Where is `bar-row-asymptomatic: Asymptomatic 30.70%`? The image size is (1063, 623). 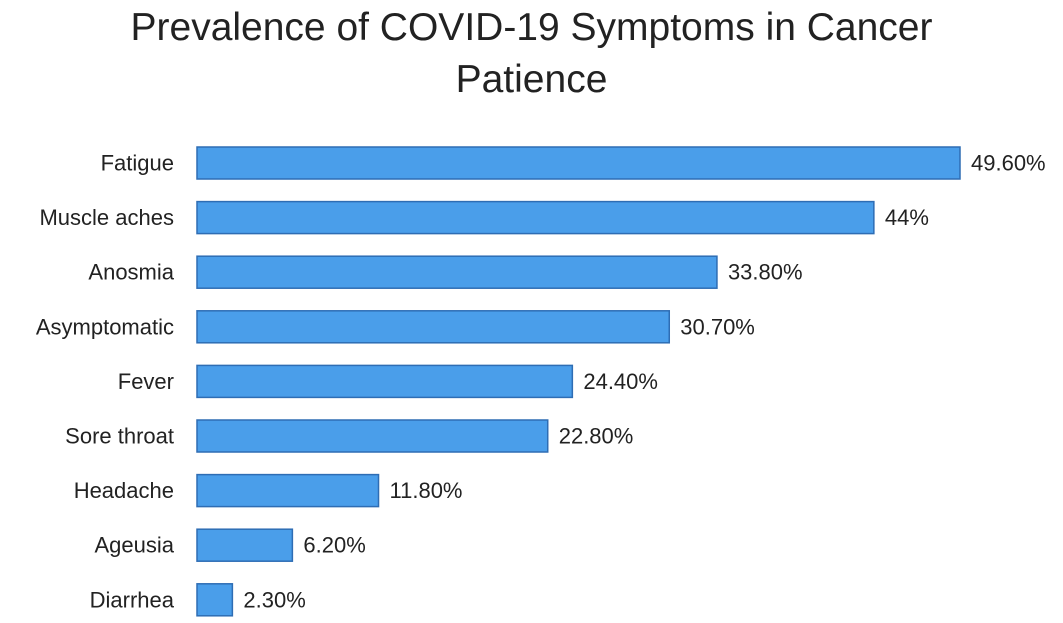 bar-row-asymptomatic: Asymptomatic 30.70% is located at coordinates (395, 327).